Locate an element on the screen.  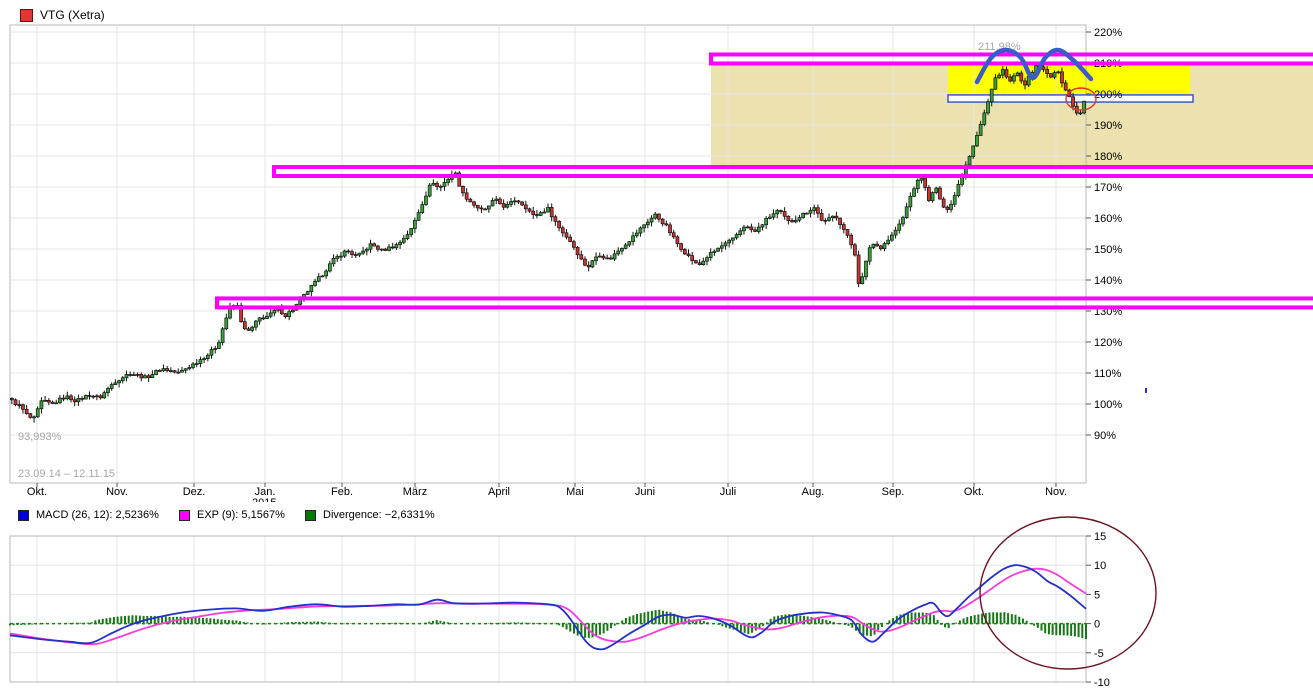
macd-line is located at coordinates (548, 607).